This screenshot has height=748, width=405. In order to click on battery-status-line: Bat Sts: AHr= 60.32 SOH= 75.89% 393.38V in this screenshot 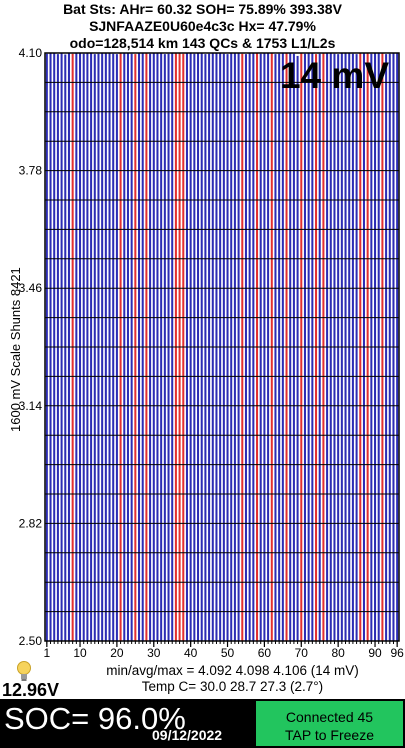, I will do `click(202, 9)`.